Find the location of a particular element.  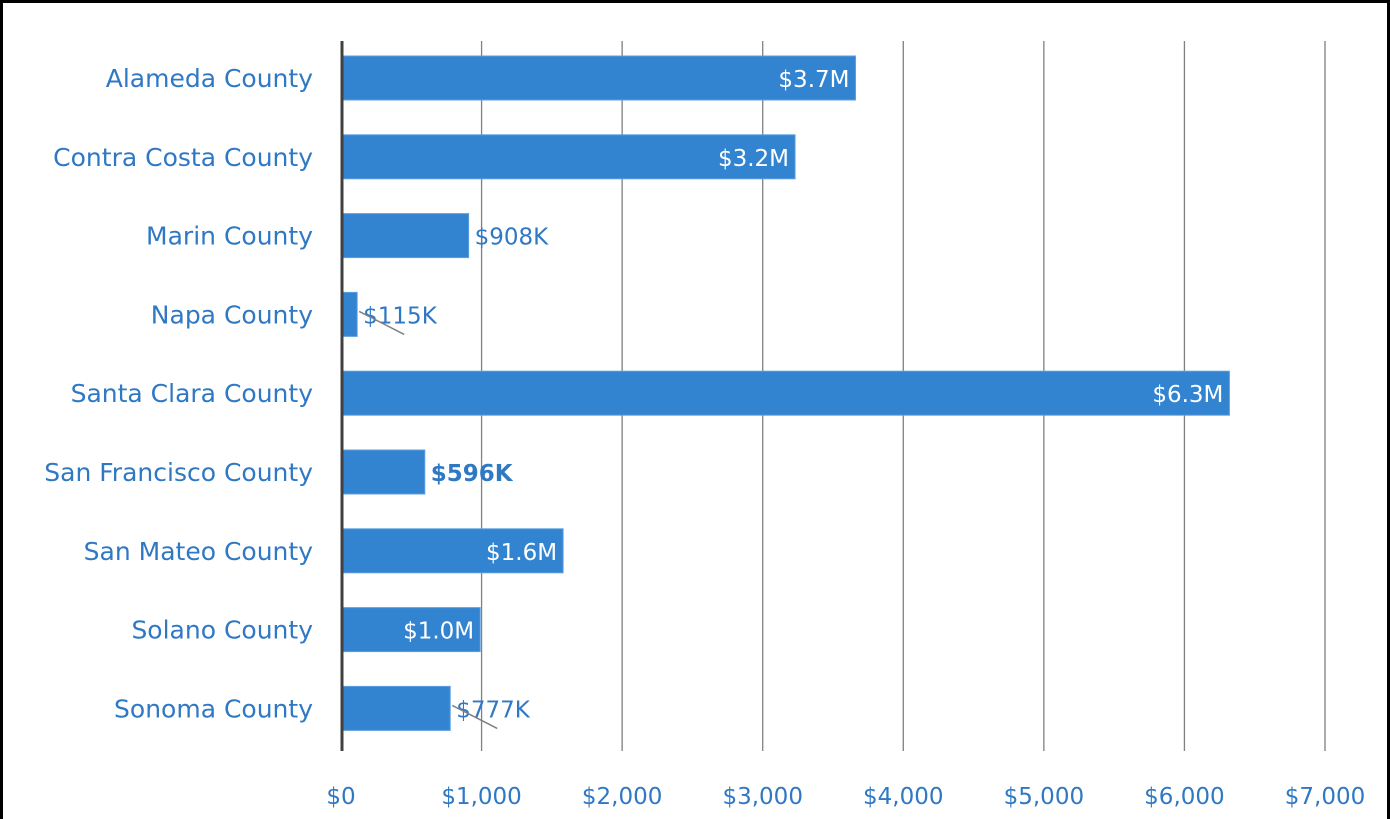

x-tick-label: $2,000 is located at coordinates (622, 797).